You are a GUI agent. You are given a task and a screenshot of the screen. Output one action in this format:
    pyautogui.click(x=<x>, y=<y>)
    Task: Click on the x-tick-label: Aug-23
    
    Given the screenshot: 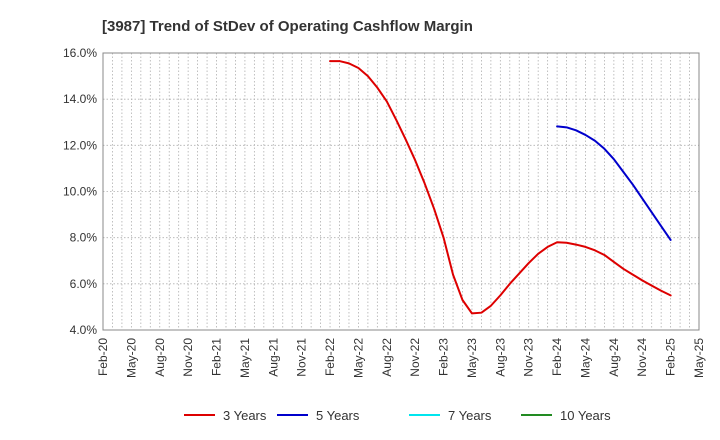 What is the action you would take?
    pyautogui.click(x=500, y=357)
    